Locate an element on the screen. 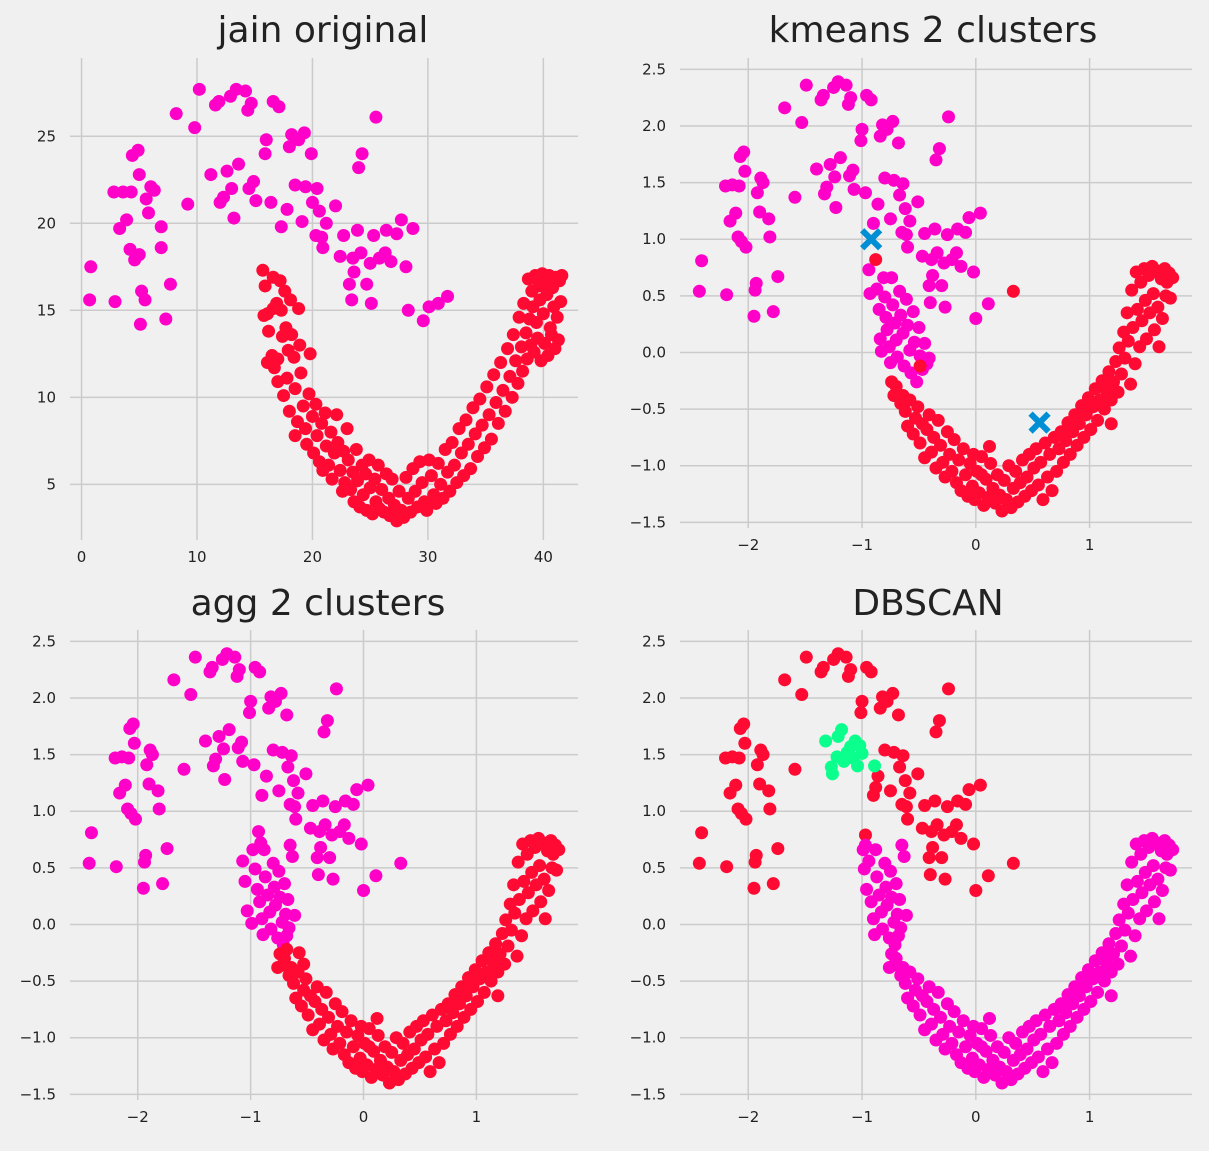 This screenshot has width=1209, height=1151. x-tick-label: 0 is located at coordinates (82, 557).